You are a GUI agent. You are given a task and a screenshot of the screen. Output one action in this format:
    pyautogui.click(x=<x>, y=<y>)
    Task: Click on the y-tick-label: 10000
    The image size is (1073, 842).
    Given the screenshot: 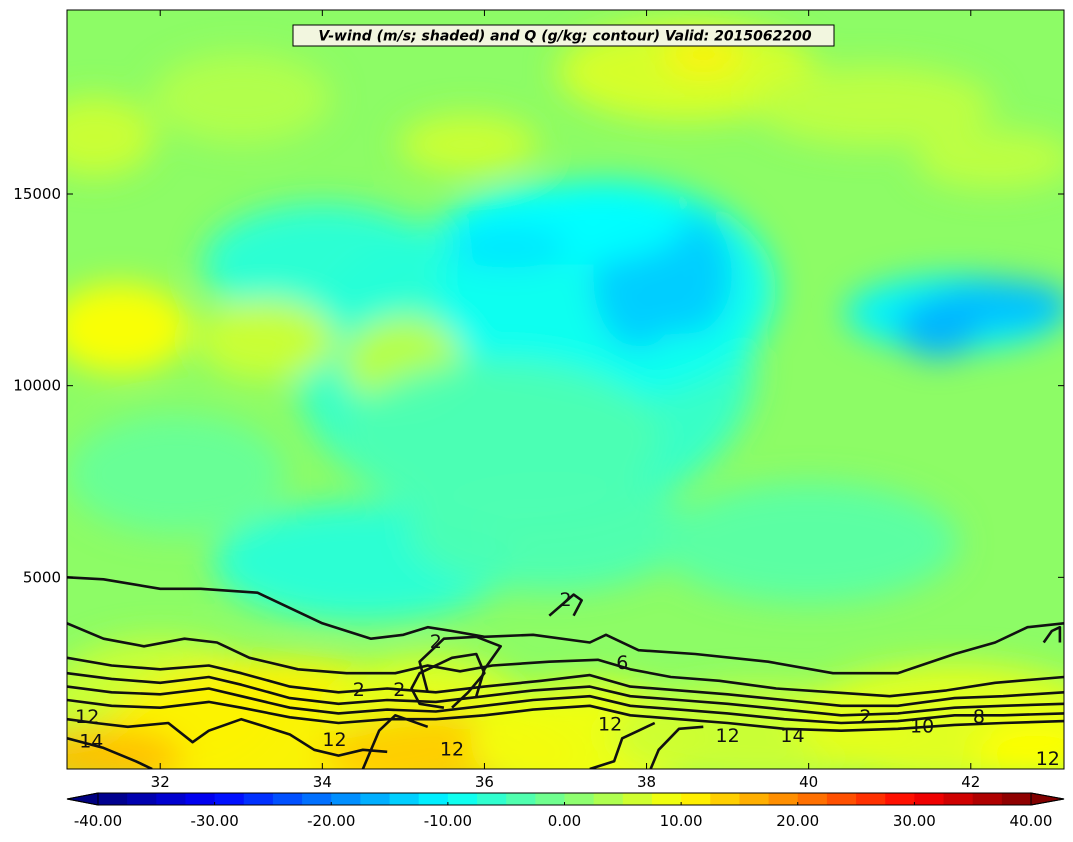 What is the action you would take?
    pyautogui.click(x=37, y=386)
    